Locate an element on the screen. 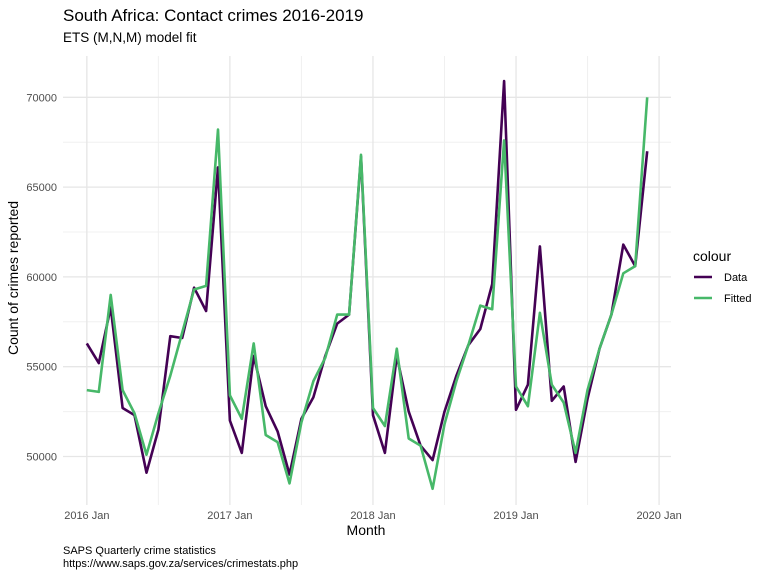  x-axis-ticks: 2016 Jan 2017 Jan 2018 Jan 2019 Jan 2020 Jan is located at coordinates (373, 516).